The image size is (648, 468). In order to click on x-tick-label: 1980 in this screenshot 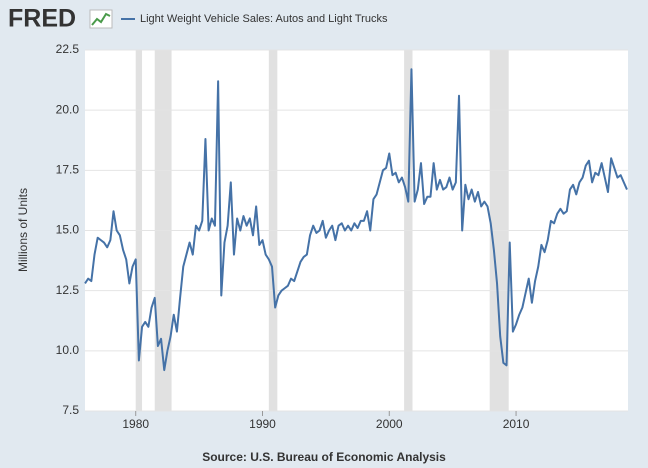, I will do `click(135, 424)`.